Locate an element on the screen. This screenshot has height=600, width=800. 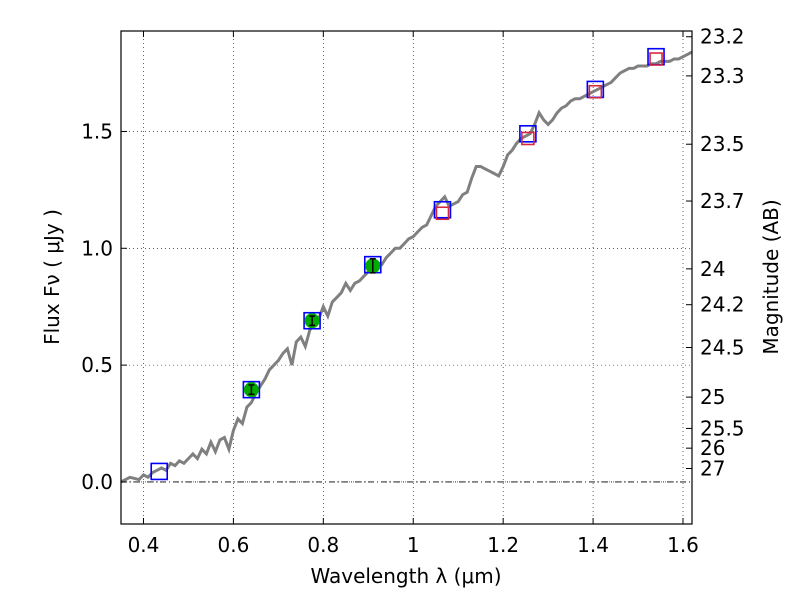
y-tick-label: 1.5 is located at coordinates (97, 131).